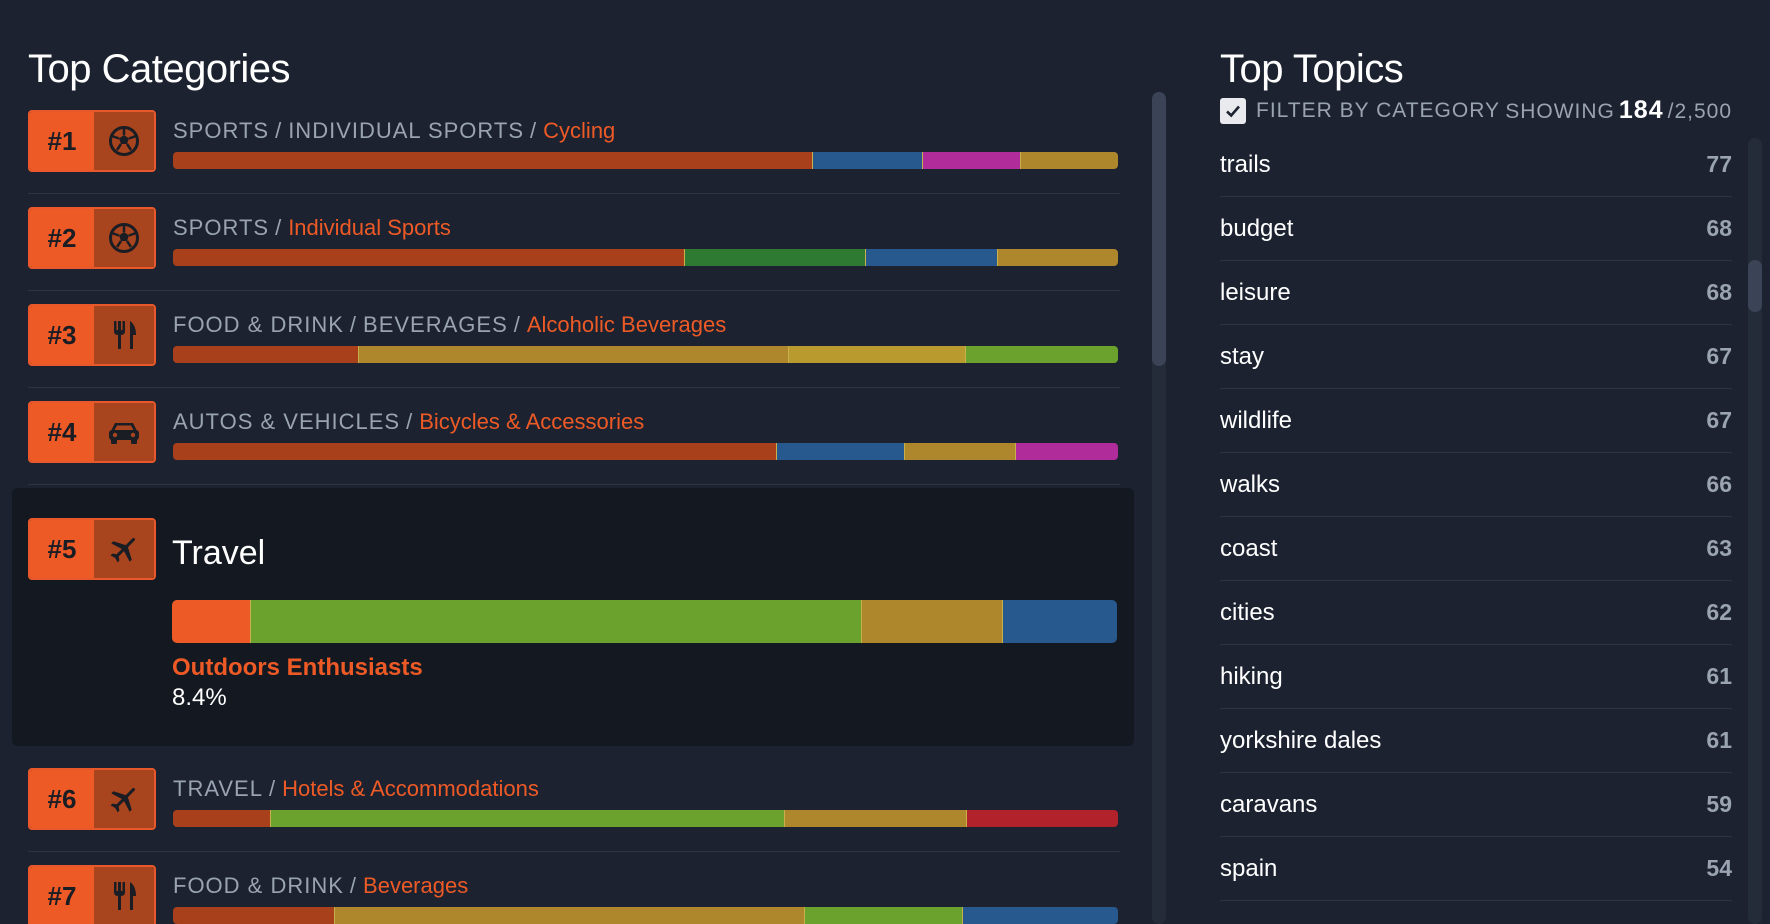 The image size is (1770, 924). Describe the element at coordinates (574, 887) in the screenshot. I see `category-row-7: #7 FOOD & DRINK / Beverages` at that location.